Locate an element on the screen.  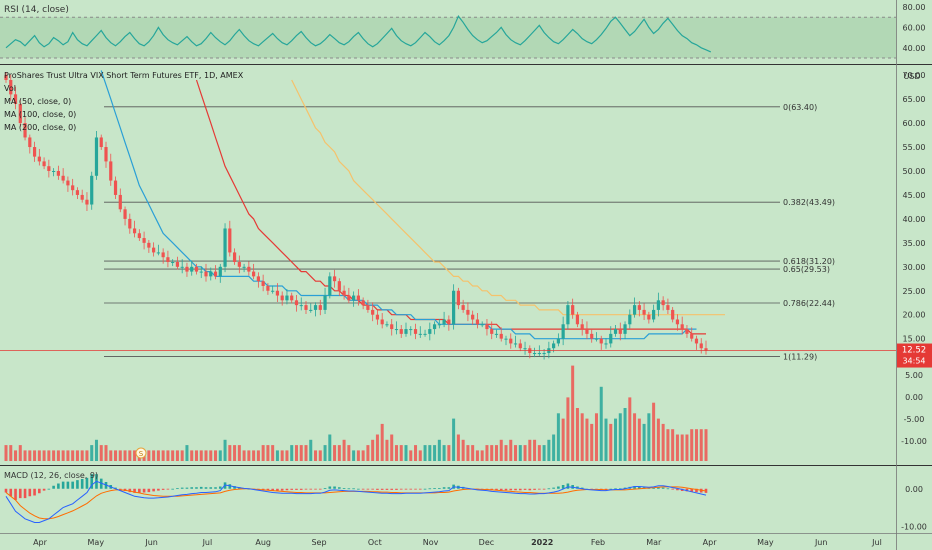
event-marker: S is located at coordinates (141, 453).